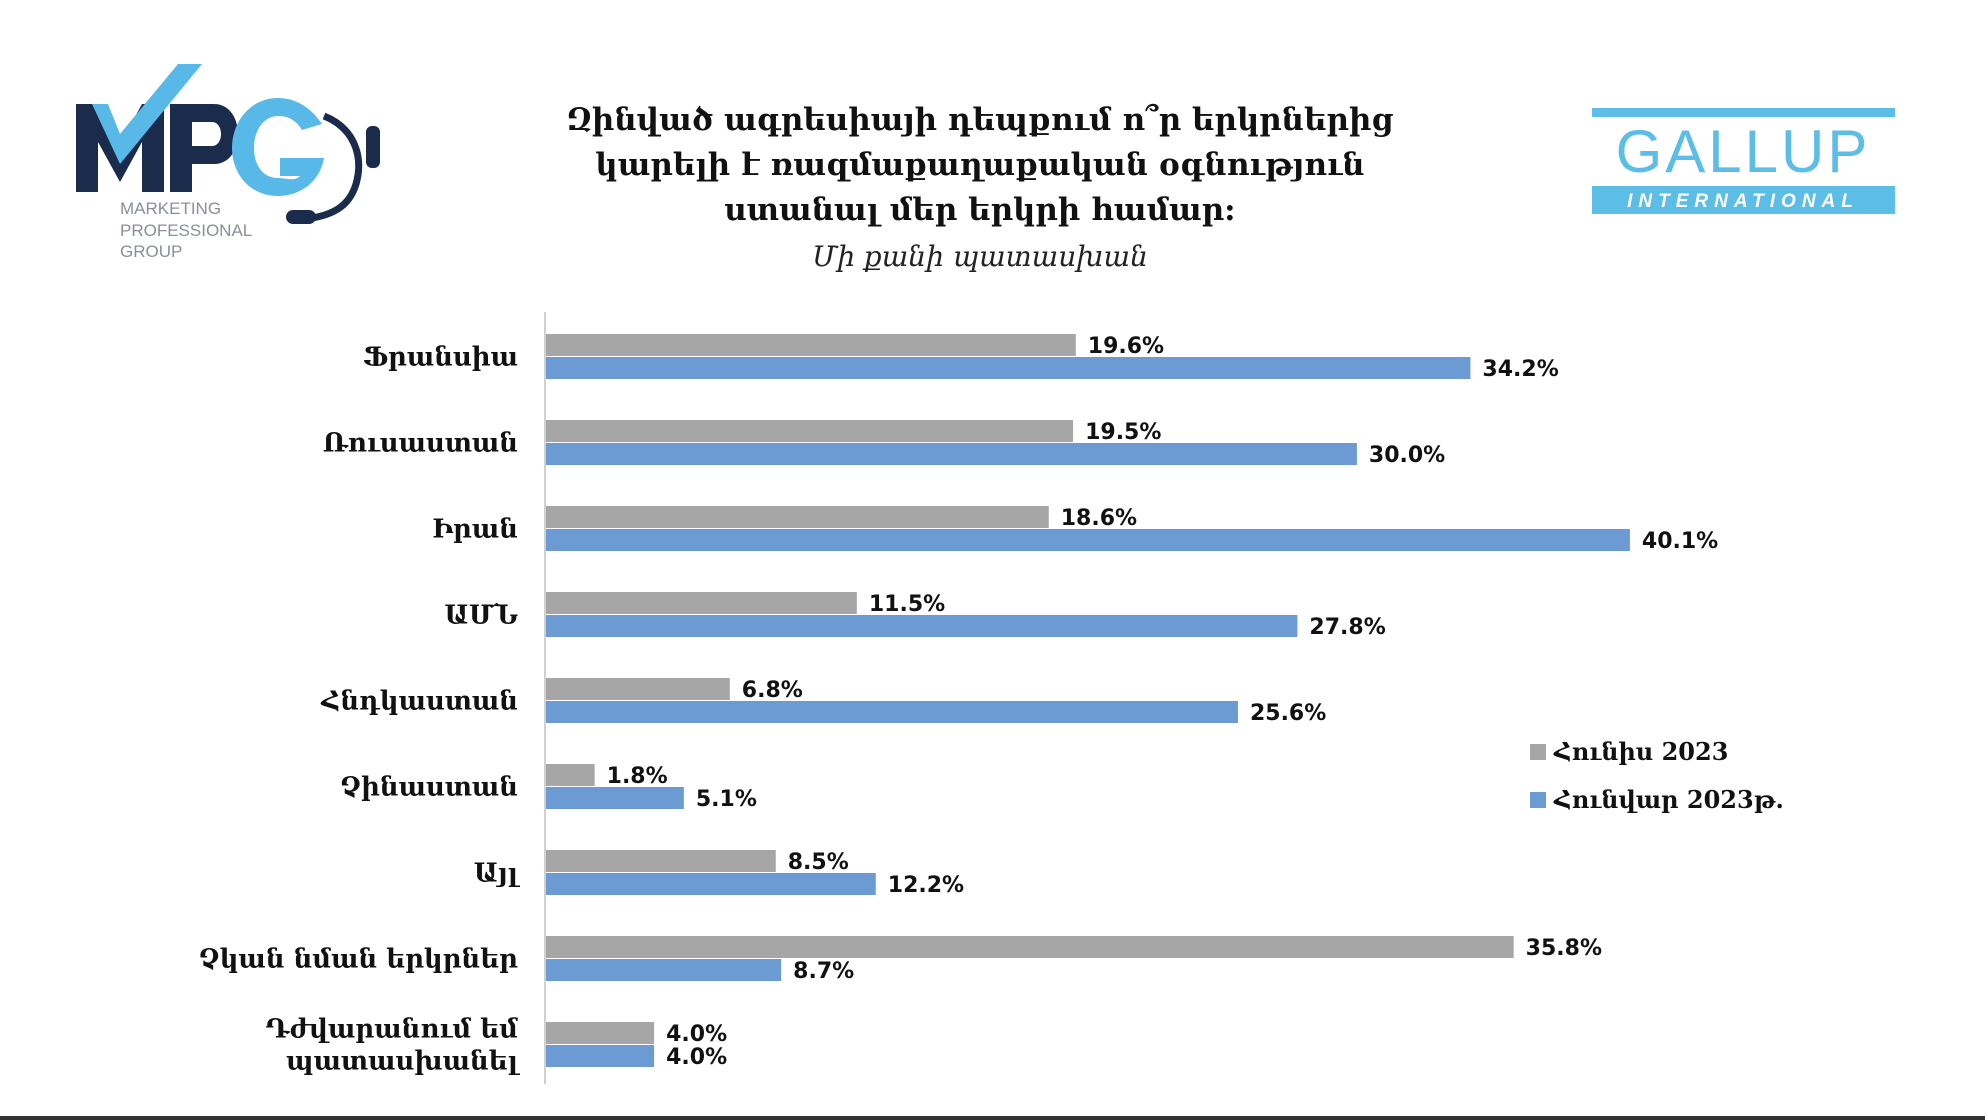 Image resolution: width=1985 pixels, height=1120 pixels. I want to click on chart-title-line-3: ստանալ մեր երկրի համար:, so click(980, 210).